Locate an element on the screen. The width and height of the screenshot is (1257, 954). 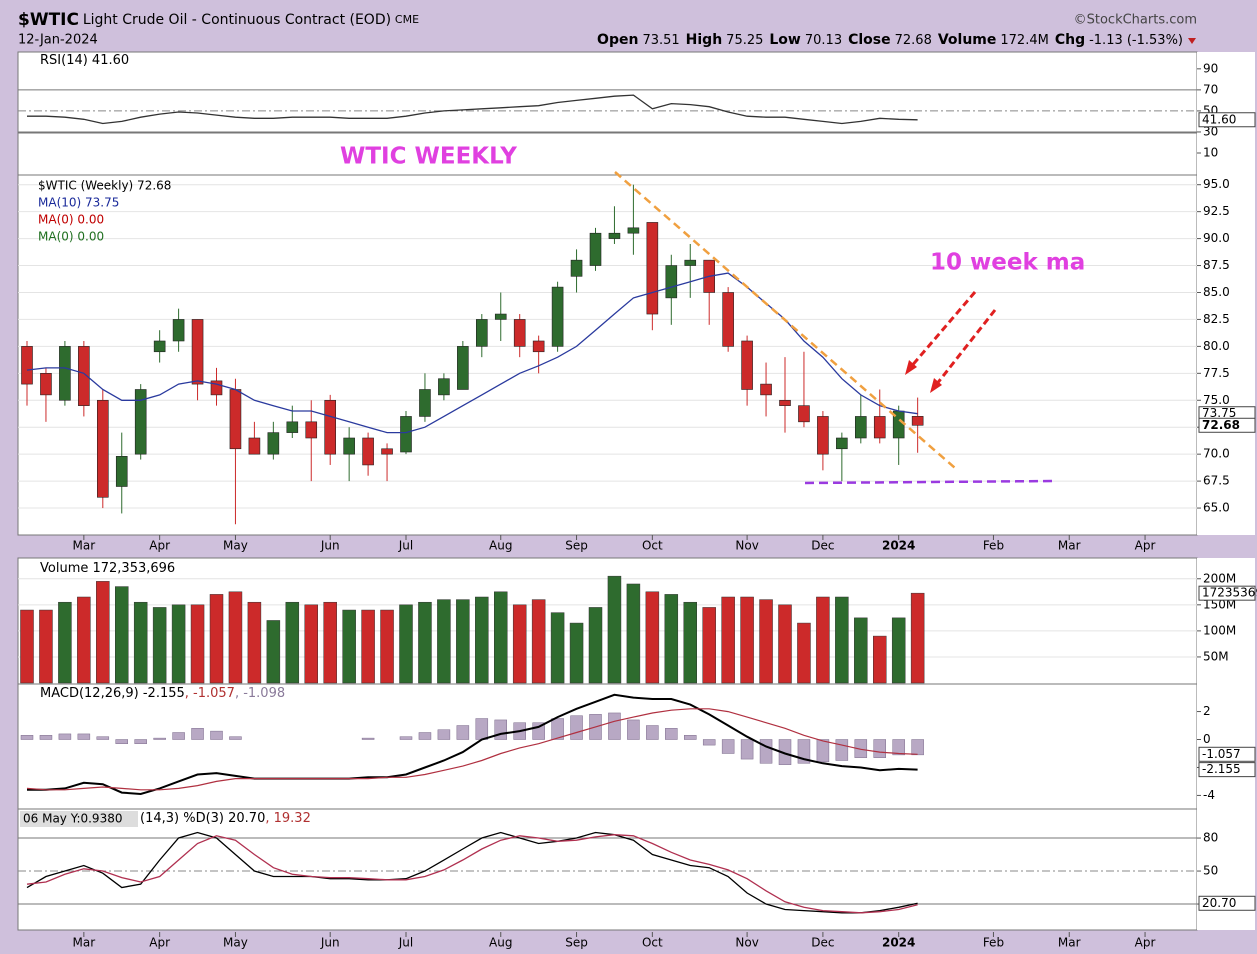
axis-column is located at coordinates (1226, 744).